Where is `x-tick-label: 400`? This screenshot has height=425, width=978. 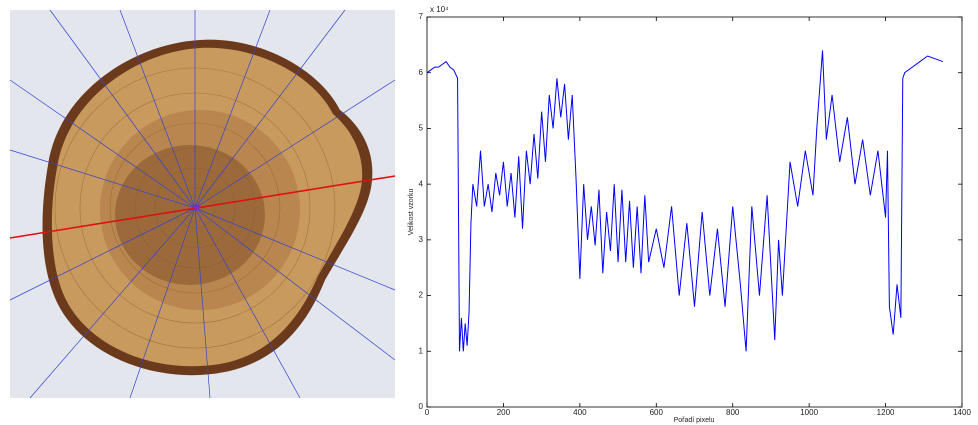 x-tick-label: 400 is located at coordinates (580, 412).